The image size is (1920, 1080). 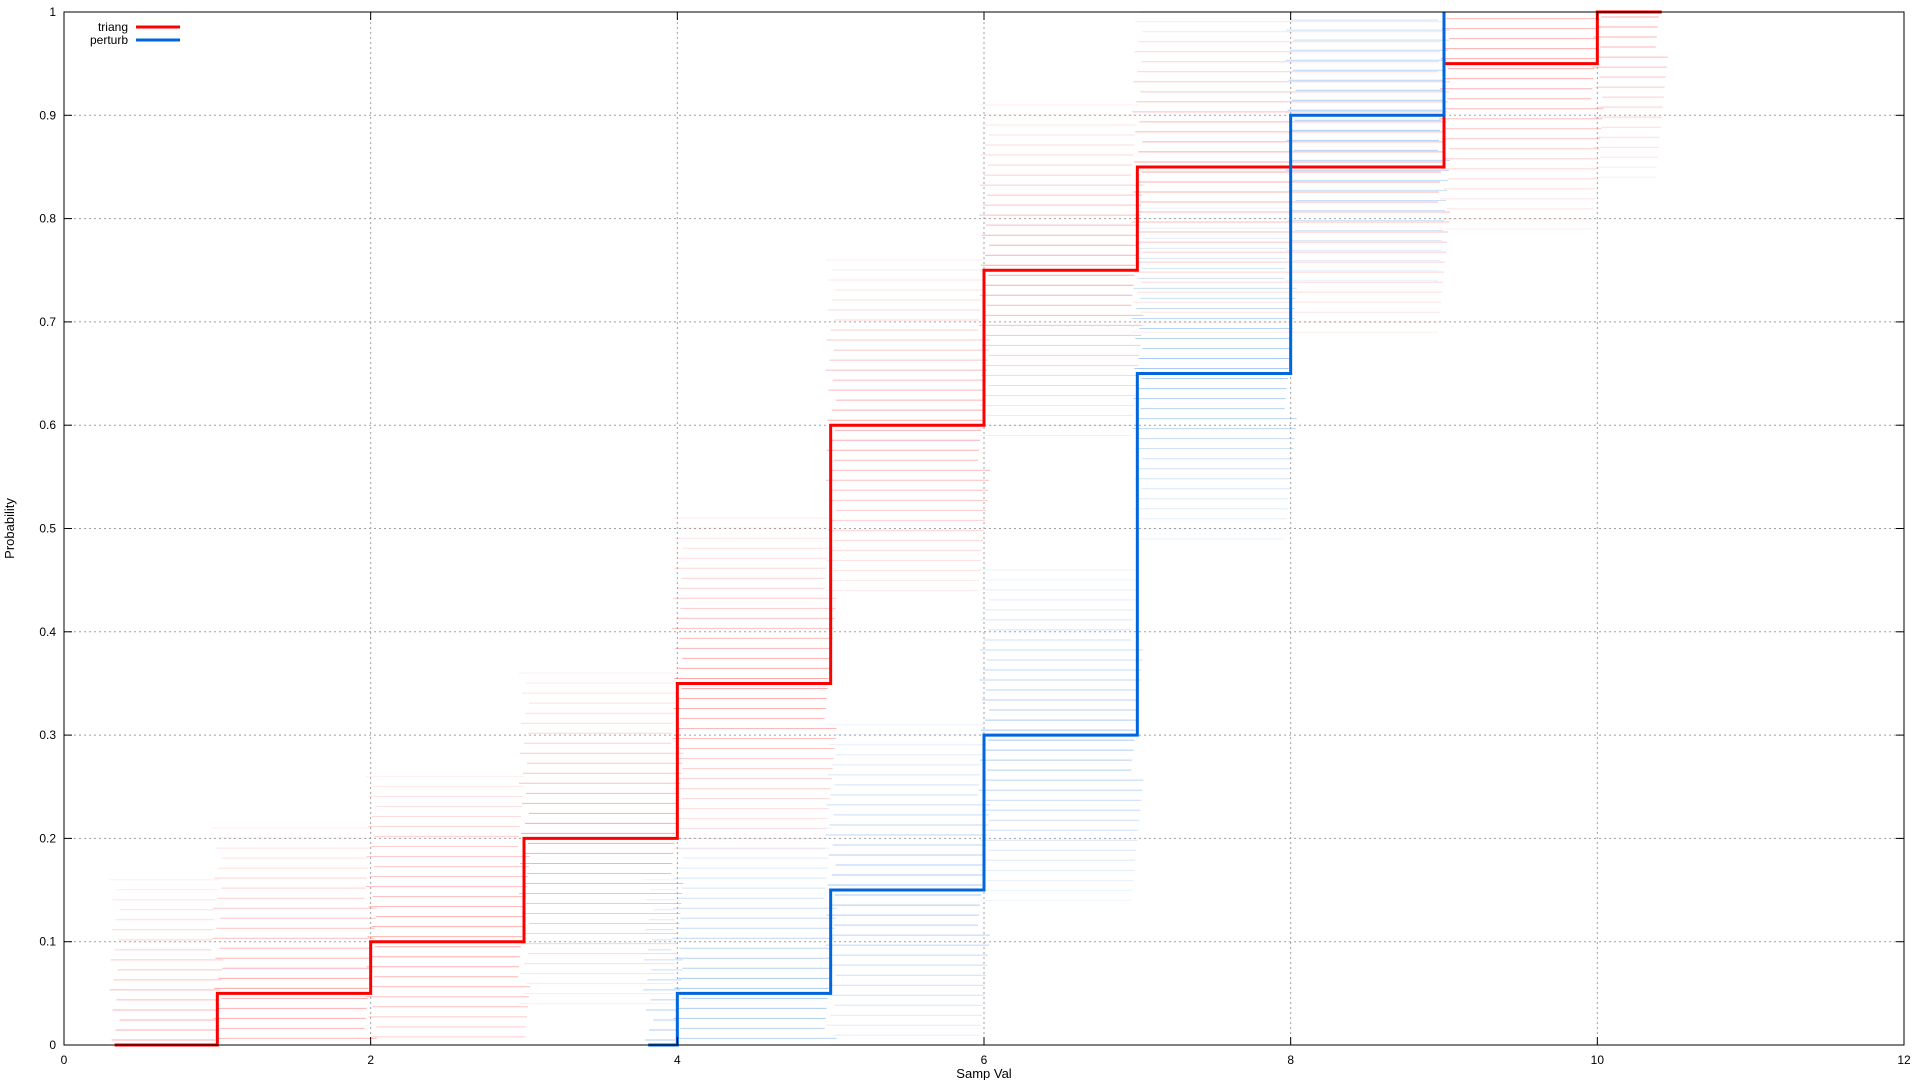 What do you see at coordinates (109, 40) in the screenshot?
I see `legend-label-perturb: perturb` at bounding box center [109, 40].